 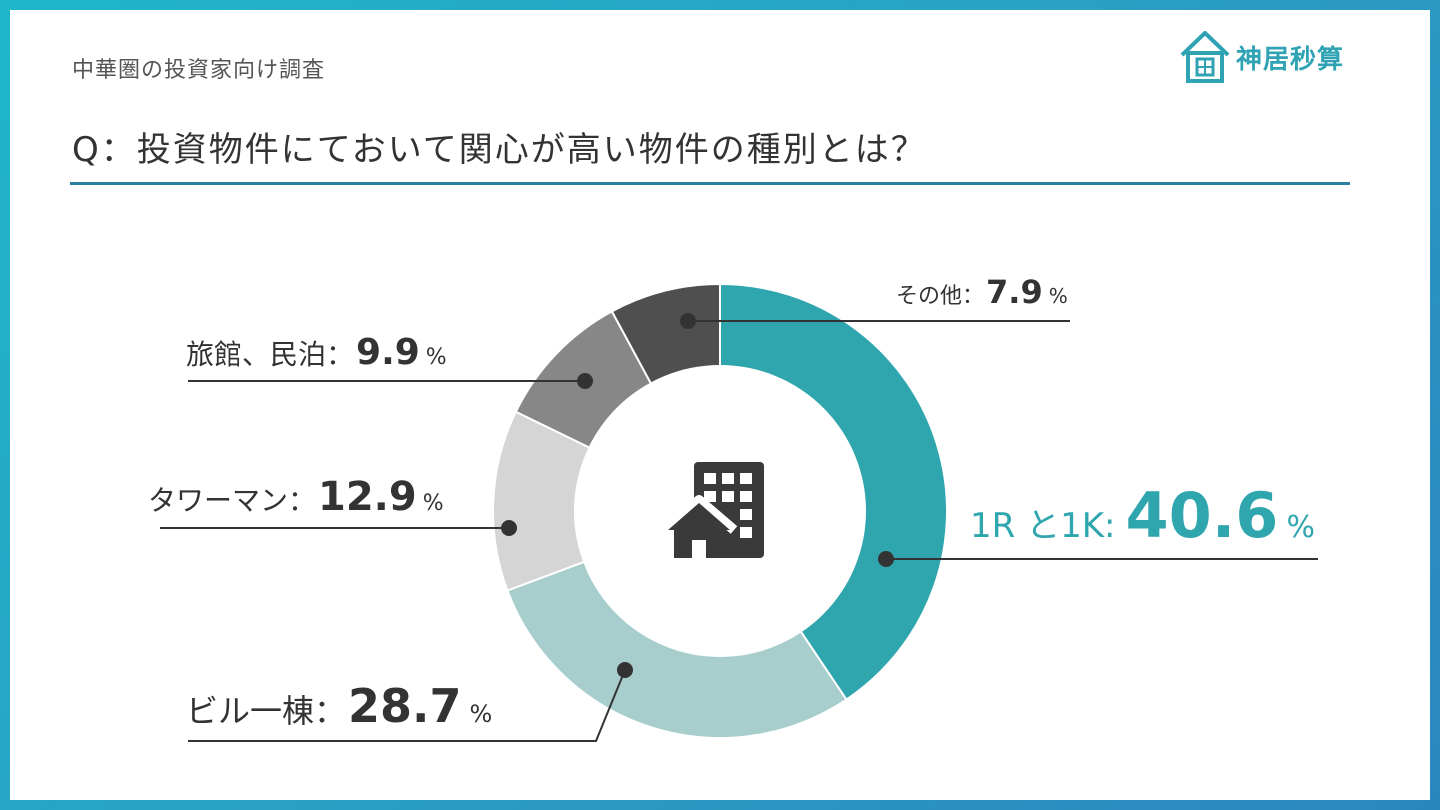 What do you see at coordinates (388, 352) in the screenshot?
I see `label-ryokan-value: 9.9` at bounding box center [388, 352].